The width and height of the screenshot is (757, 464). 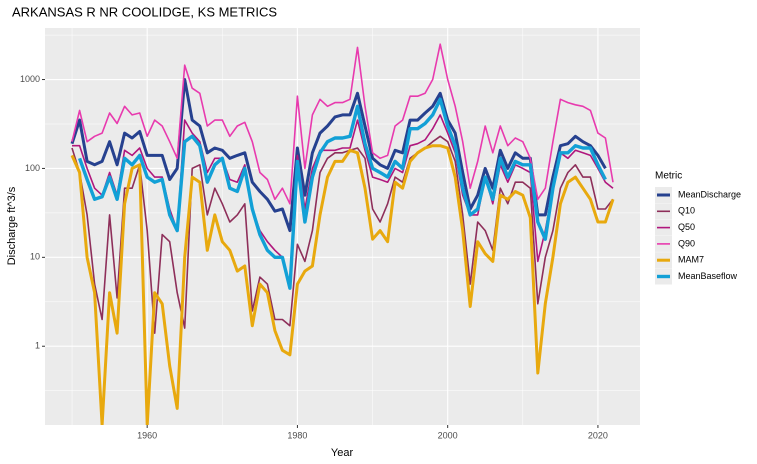 What do you see at coordinates (691, 260) in the screenshot?
I see `legend-label: MAM7` at bounding box center [691, 260].